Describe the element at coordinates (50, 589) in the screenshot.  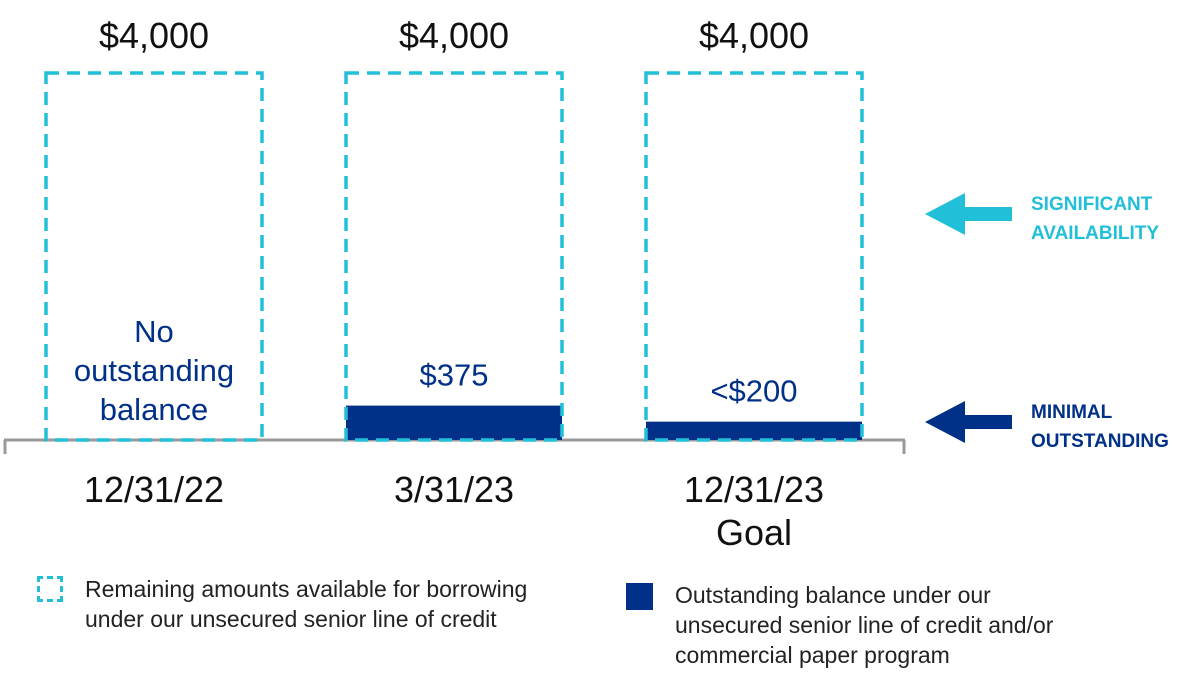
I see `legend-swatch-dashed` at that location.